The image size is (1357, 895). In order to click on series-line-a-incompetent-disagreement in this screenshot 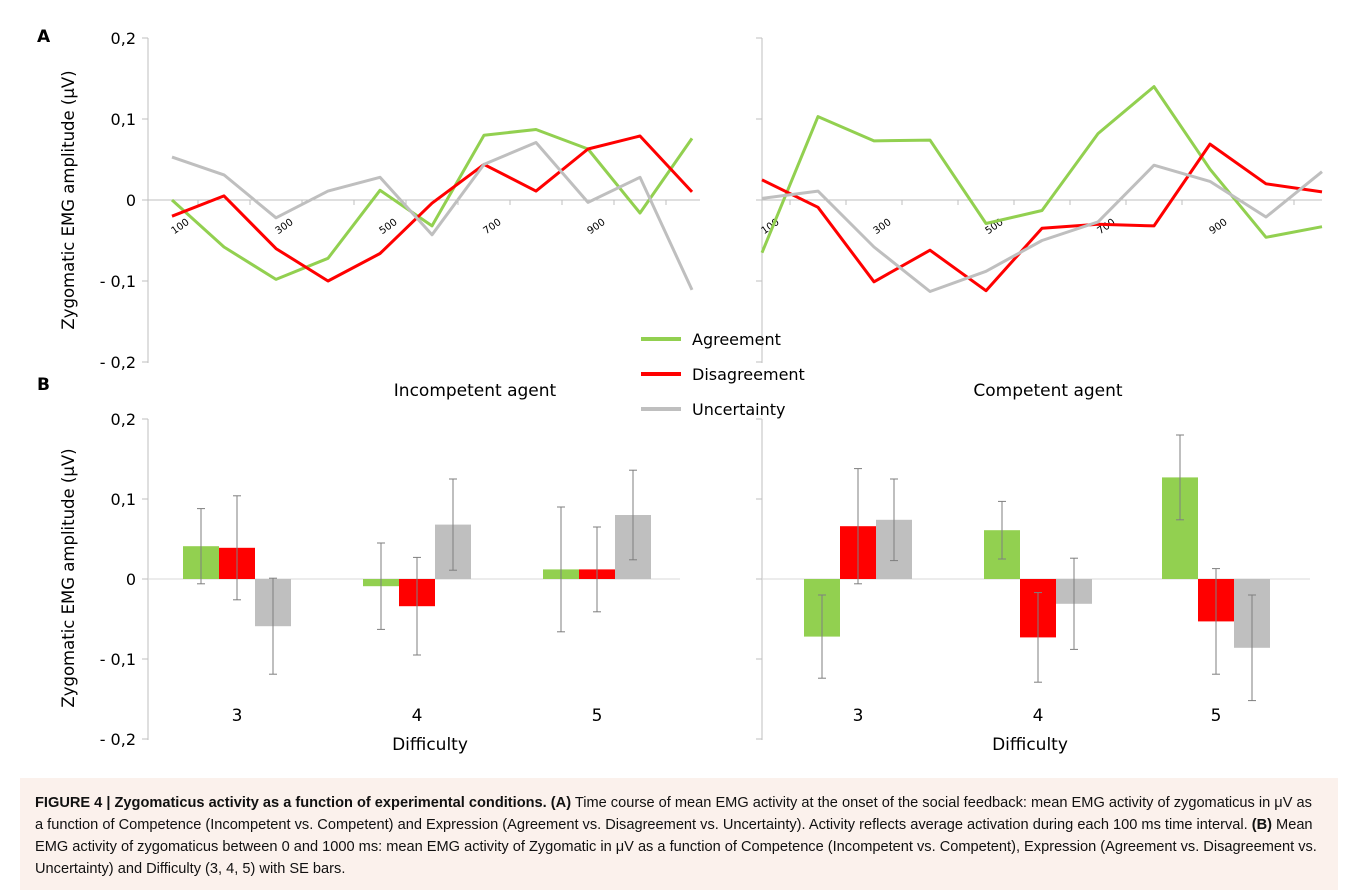, I will do `click(432, 208)`.